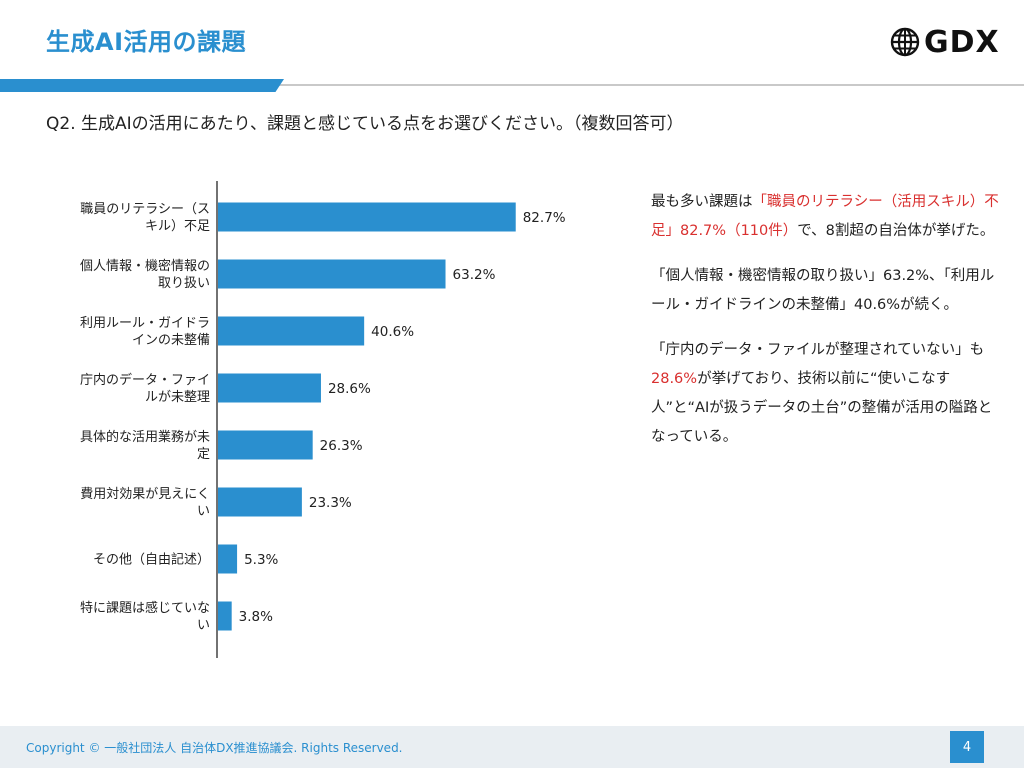  I want to click on category-label: 具体的な活用業務が未, so click(145, 437).